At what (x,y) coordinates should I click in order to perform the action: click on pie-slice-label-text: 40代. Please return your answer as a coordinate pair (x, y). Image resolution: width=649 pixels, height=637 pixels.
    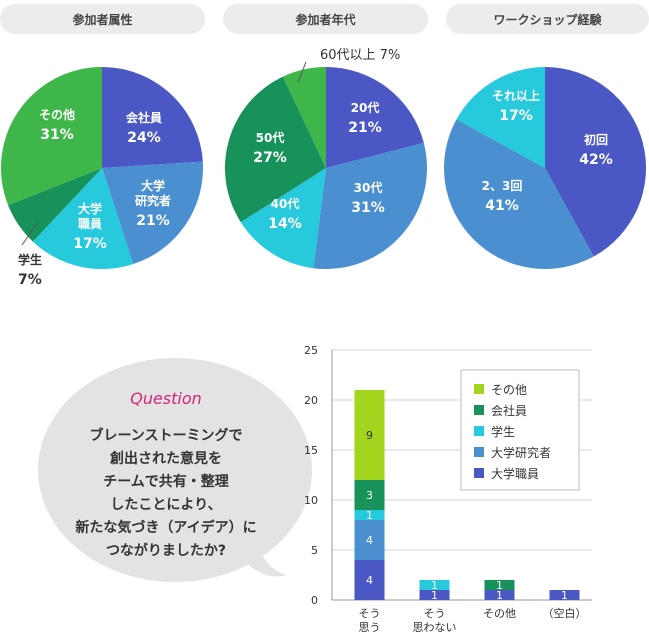
    Looking at the image, I should click on (285, 203).